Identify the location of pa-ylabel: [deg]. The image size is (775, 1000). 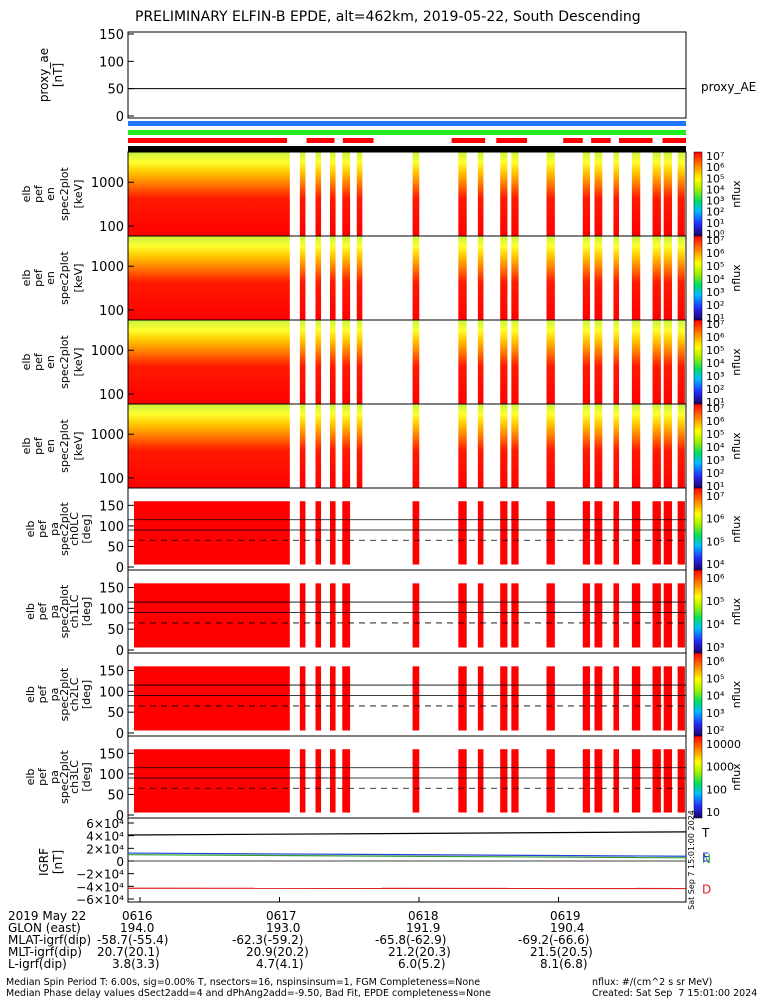
(86, 611).